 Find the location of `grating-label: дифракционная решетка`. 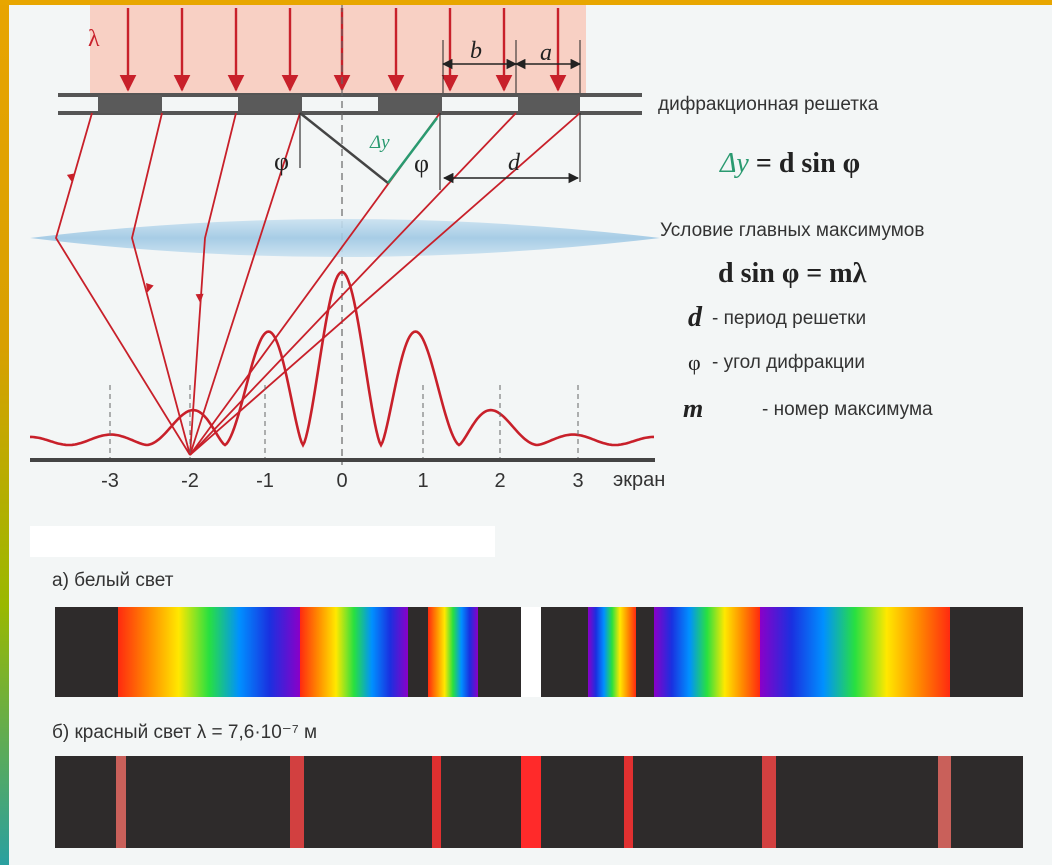

grating-label: дифракционная решетка is located at coordinates (768, 104).